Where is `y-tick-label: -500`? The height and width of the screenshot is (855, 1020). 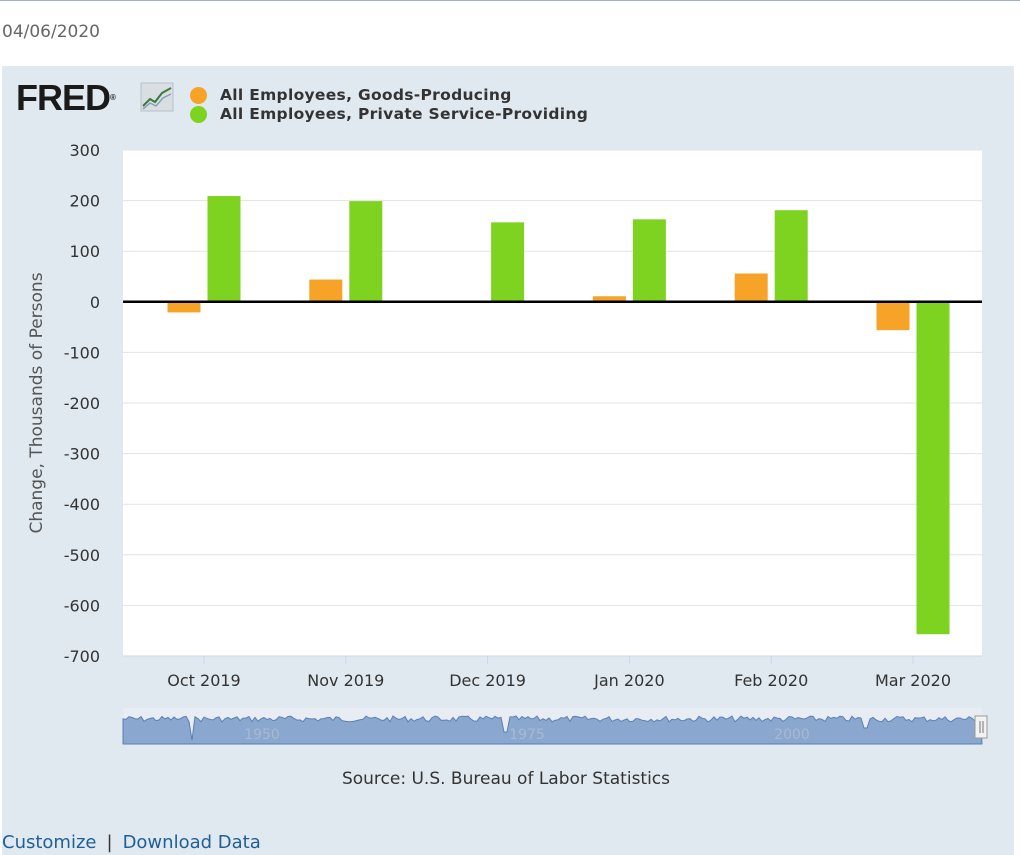 y-tick-label: -500 is located at coordinates (82, 555).